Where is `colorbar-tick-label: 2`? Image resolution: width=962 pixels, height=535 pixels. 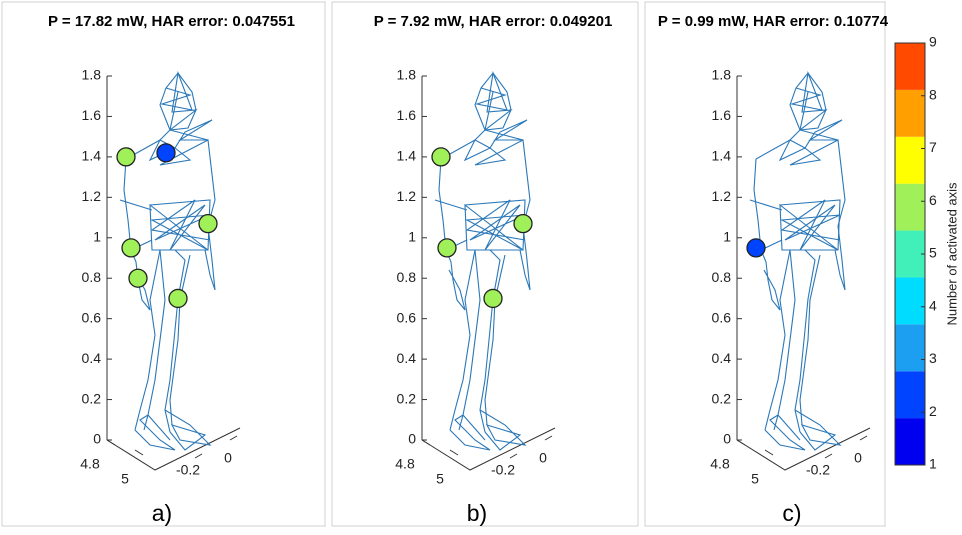
colorbar-tick-label: 2 is located at coordinates (933, 411).